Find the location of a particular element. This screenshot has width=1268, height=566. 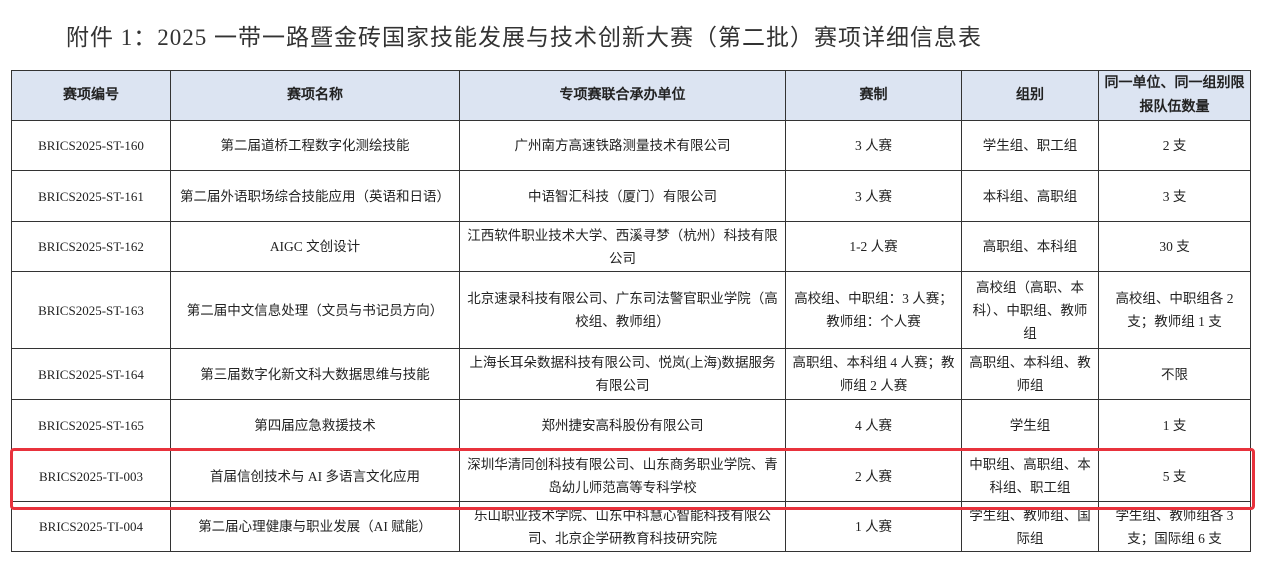

org-cell: 广州南方高速铁路测量技术有限公司 is located at coordinates (622, 145).